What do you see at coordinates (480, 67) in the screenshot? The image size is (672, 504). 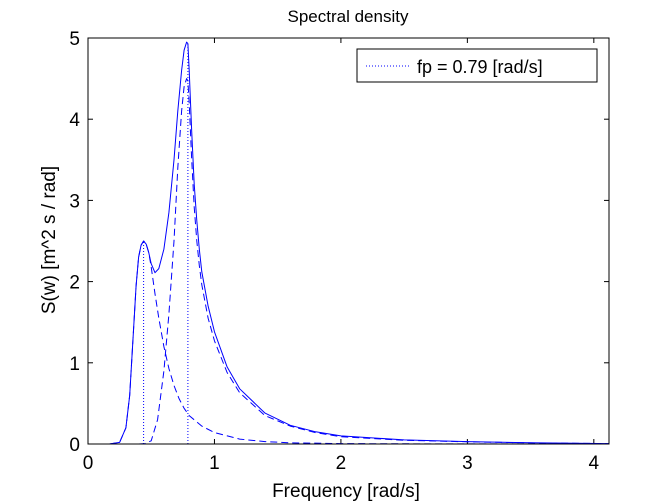 I see `legend-entry-label: fp = 0.79 [rad/s]` at bounding box center [480, 67].